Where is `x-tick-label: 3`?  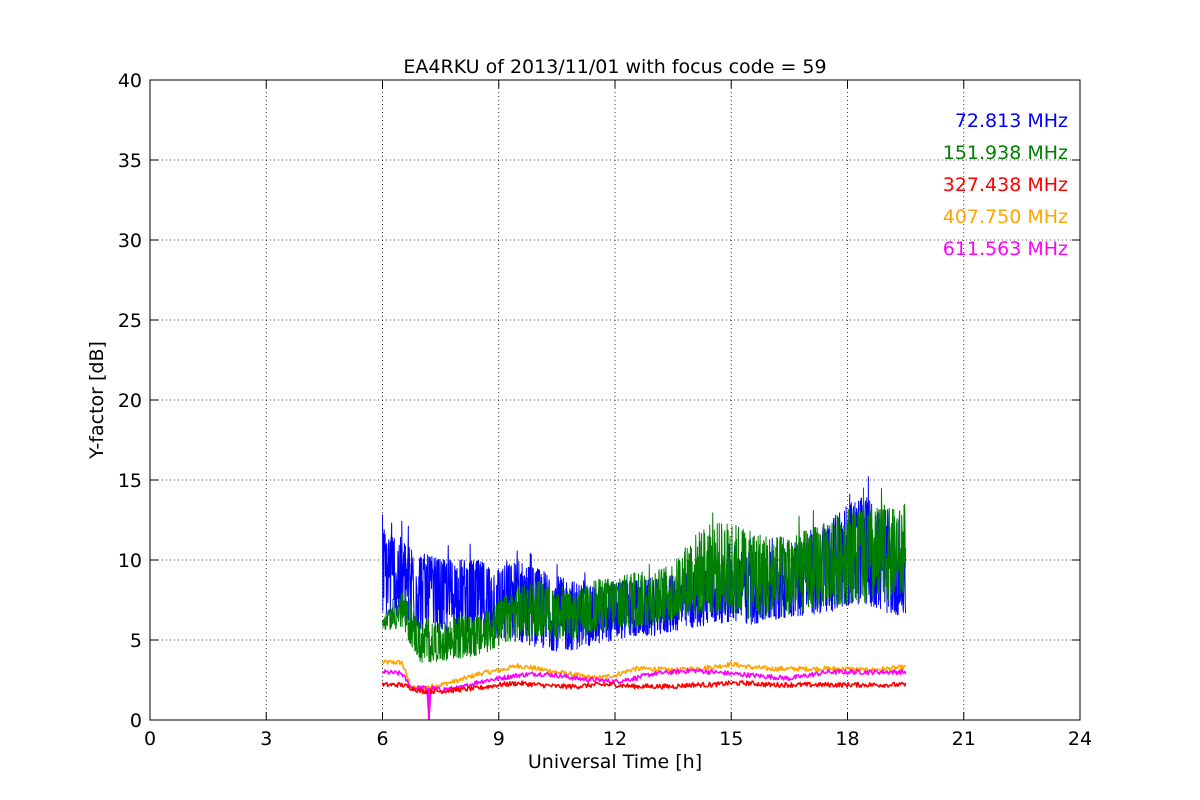
x-tick-label: 3 is located at coordinates (266, 739).